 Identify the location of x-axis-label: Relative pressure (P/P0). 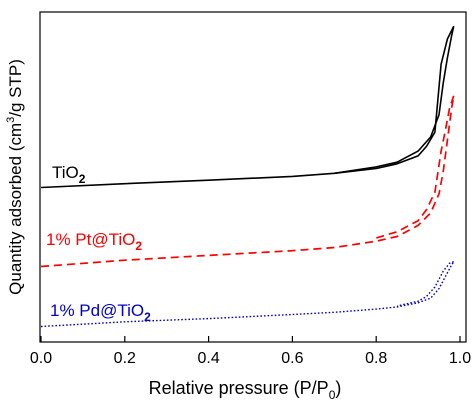
(245, 390).